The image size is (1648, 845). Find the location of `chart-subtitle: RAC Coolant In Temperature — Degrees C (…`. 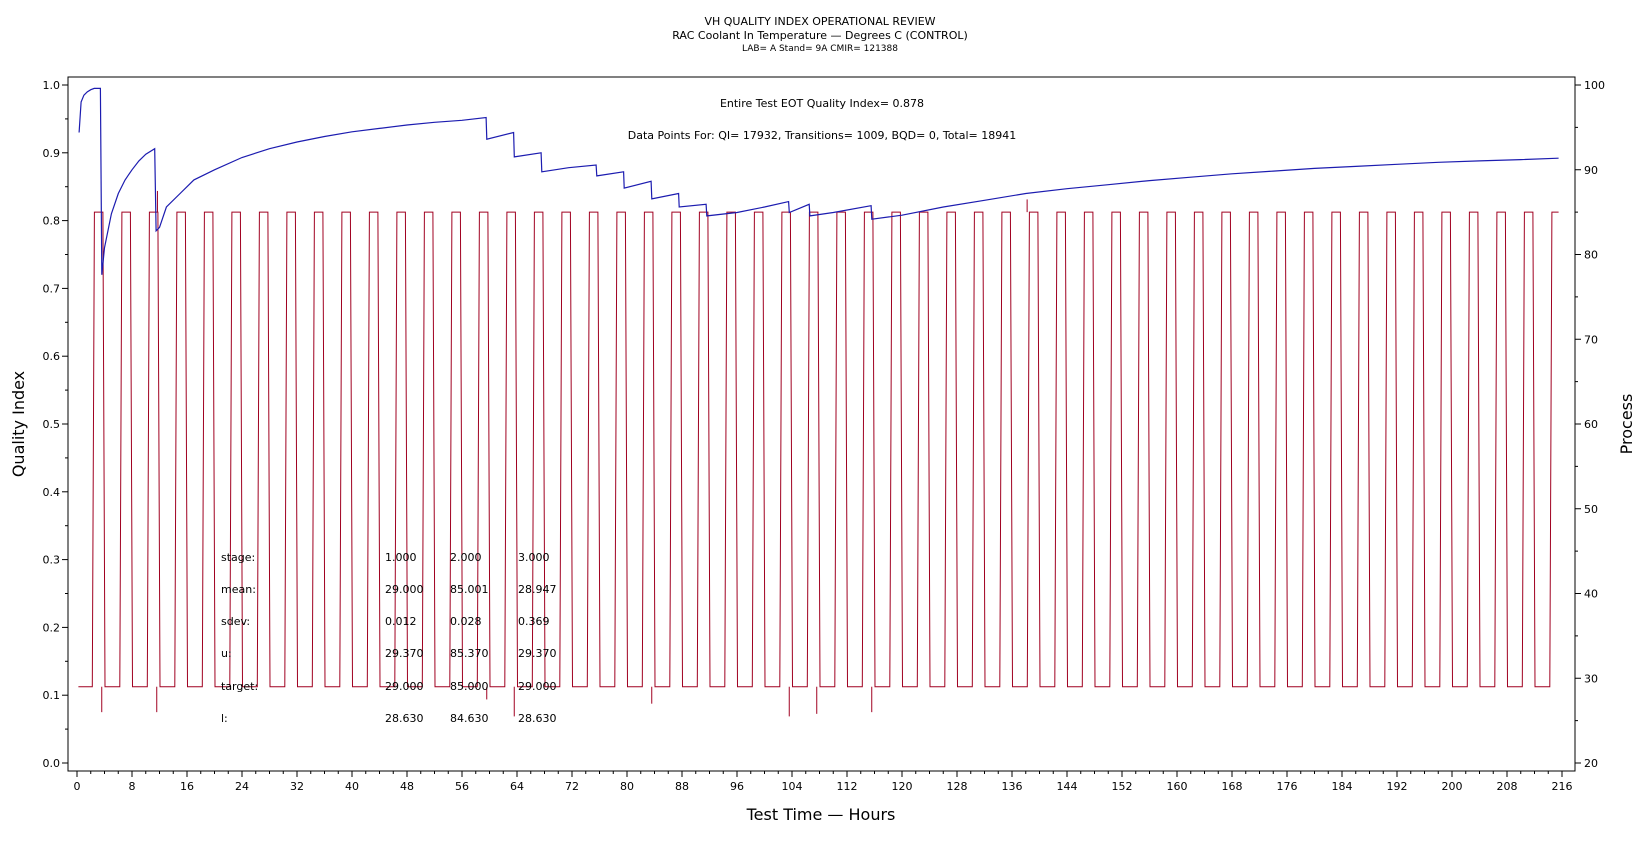

chart-subtitle: RAC Coolant In Temperature — Degrees C (… is located at coordinates (820, 35).